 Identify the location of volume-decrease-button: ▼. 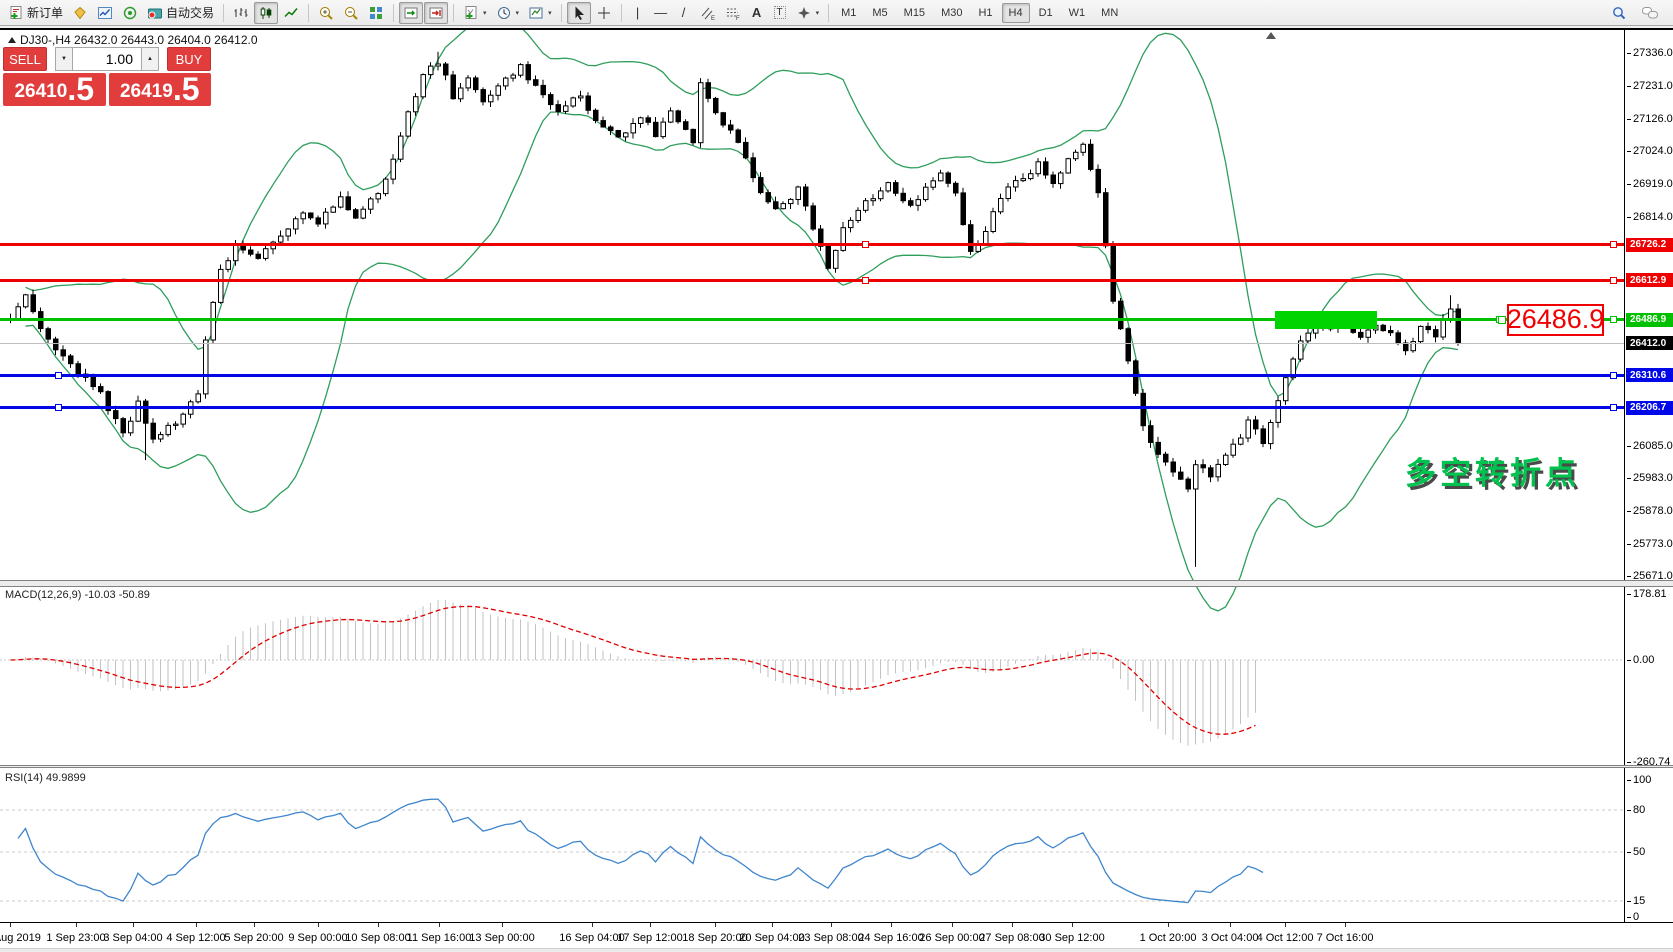
(64, 59).